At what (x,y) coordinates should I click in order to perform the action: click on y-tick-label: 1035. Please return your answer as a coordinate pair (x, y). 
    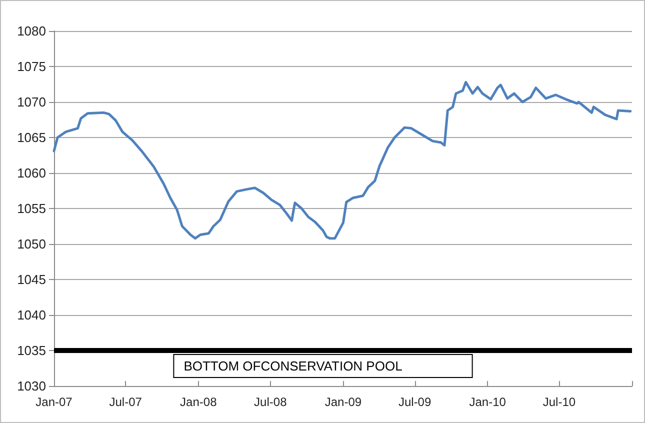
    Looking at the image, I should click on (31, 350).